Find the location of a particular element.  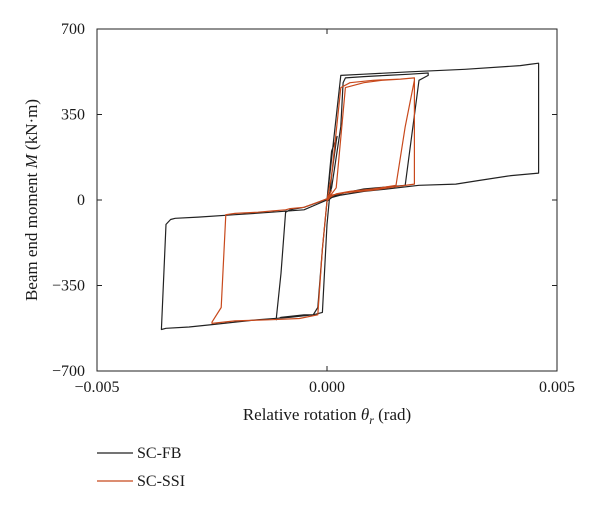

y-axis-label: Beam end moment M (kN·m) is located at coordinates (31, 200).